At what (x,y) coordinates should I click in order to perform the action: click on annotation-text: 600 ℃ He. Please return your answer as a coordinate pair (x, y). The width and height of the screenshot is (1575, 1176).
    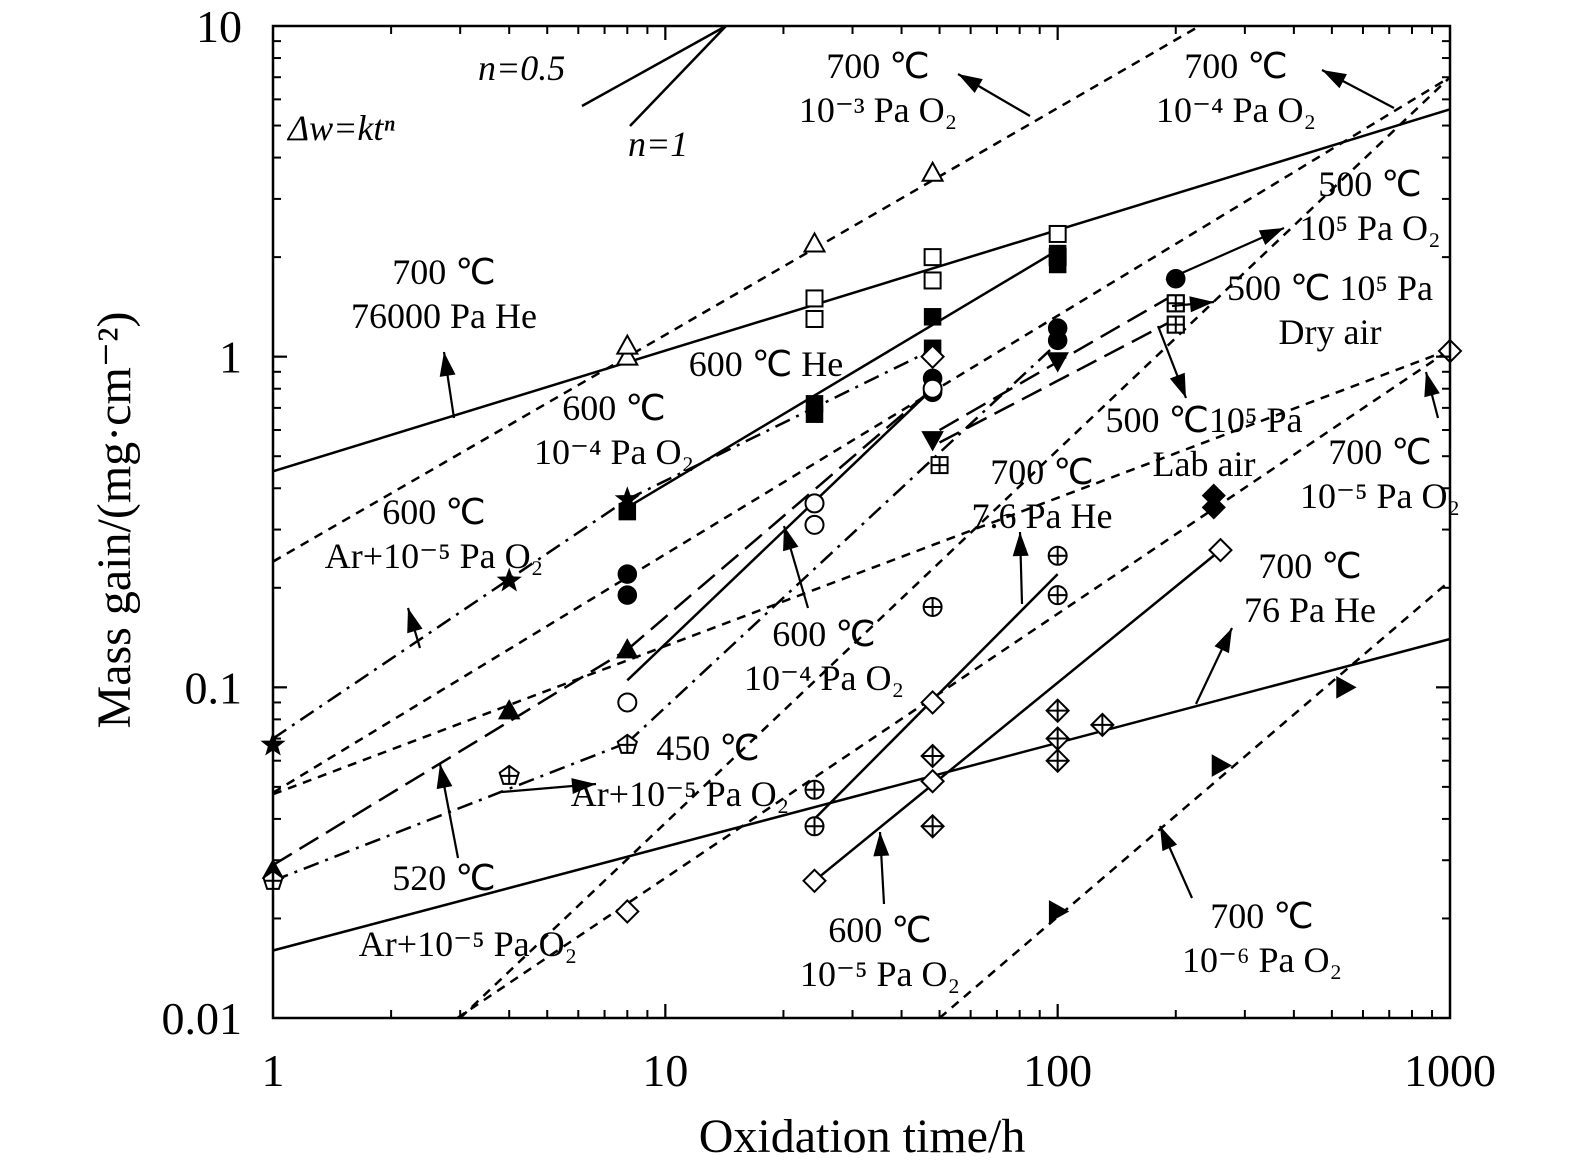
    Looking at the image, I should click on (766, 364).